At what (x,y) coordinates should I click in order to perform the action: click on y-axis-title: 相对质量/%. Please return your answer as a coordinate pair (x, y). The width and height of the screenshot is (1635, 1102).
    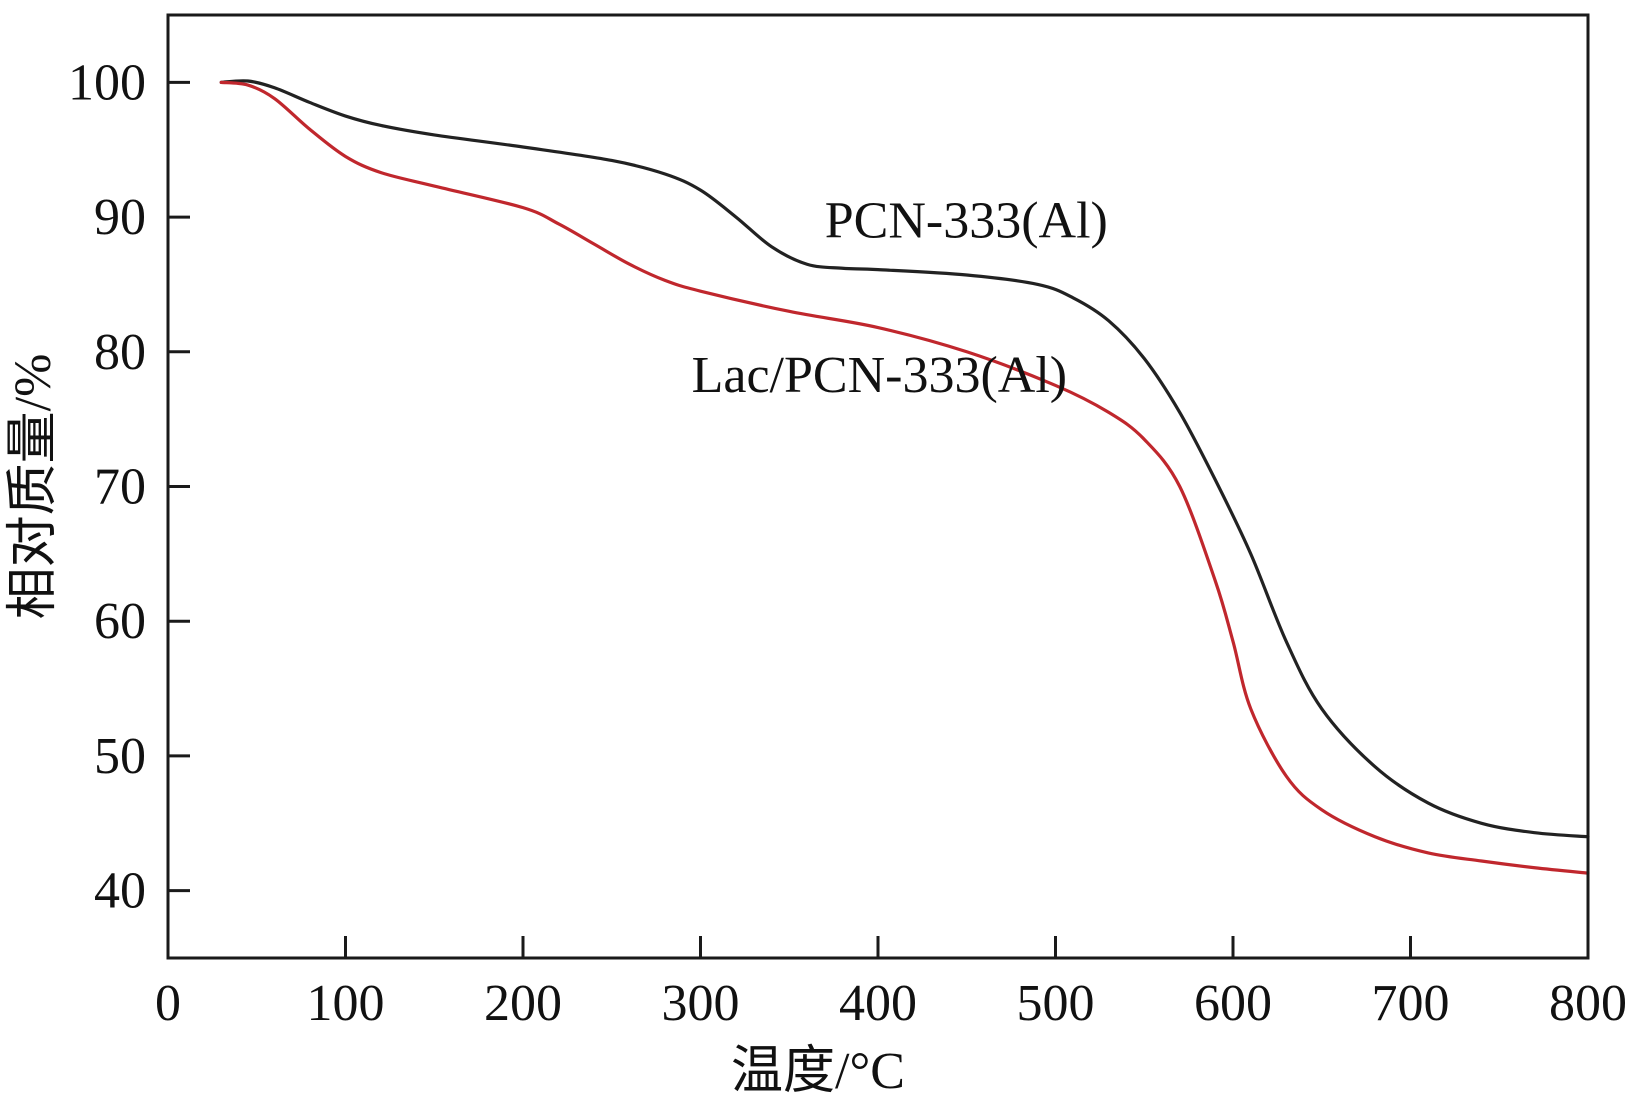
    Looking at the image, I should click on (33, 487).